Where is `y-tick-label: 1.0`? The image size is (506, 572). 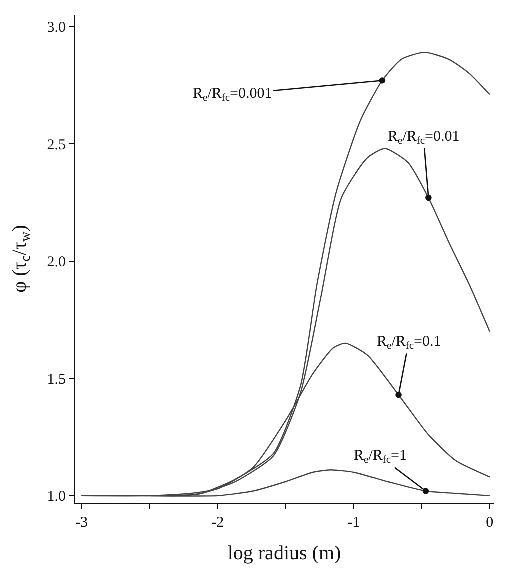 y-tick-label: 1.0 is located at coordinates (56, 497).